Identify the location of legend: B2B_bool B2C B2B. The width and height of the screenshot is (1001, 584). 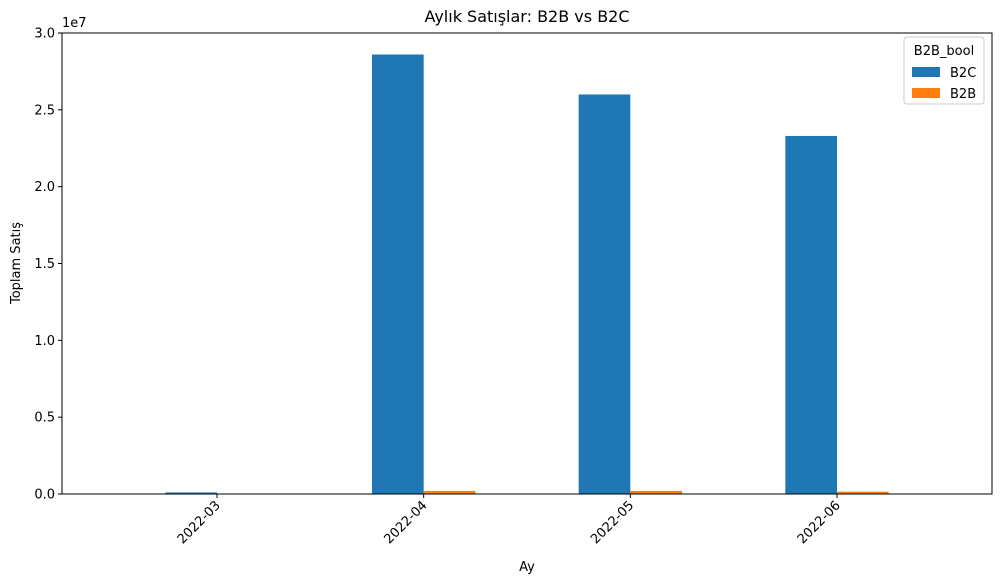
(944, 70).